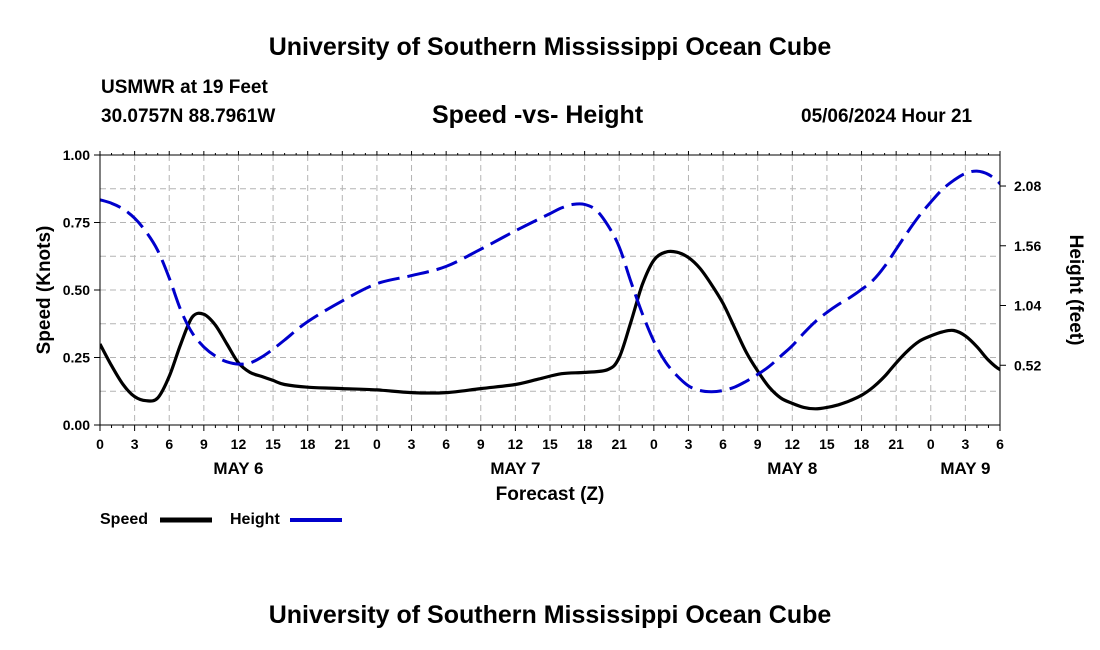 This screenshot has width=1100, height=650. What do you see at coordinates (255, 519) in the screenshot?
I see `legend-height-label: Height` at bounding box center [255, 519].